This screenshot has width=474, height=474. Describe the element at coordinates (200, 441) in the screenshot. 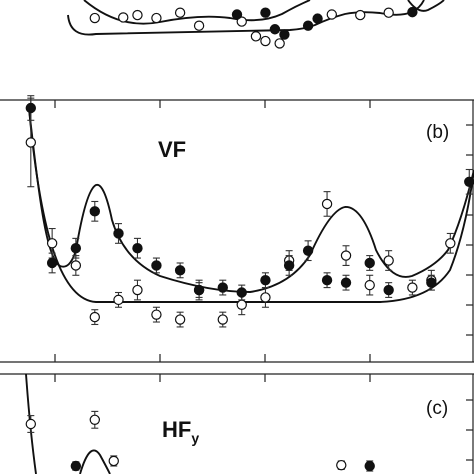

I see `panel-c-points` at that location.